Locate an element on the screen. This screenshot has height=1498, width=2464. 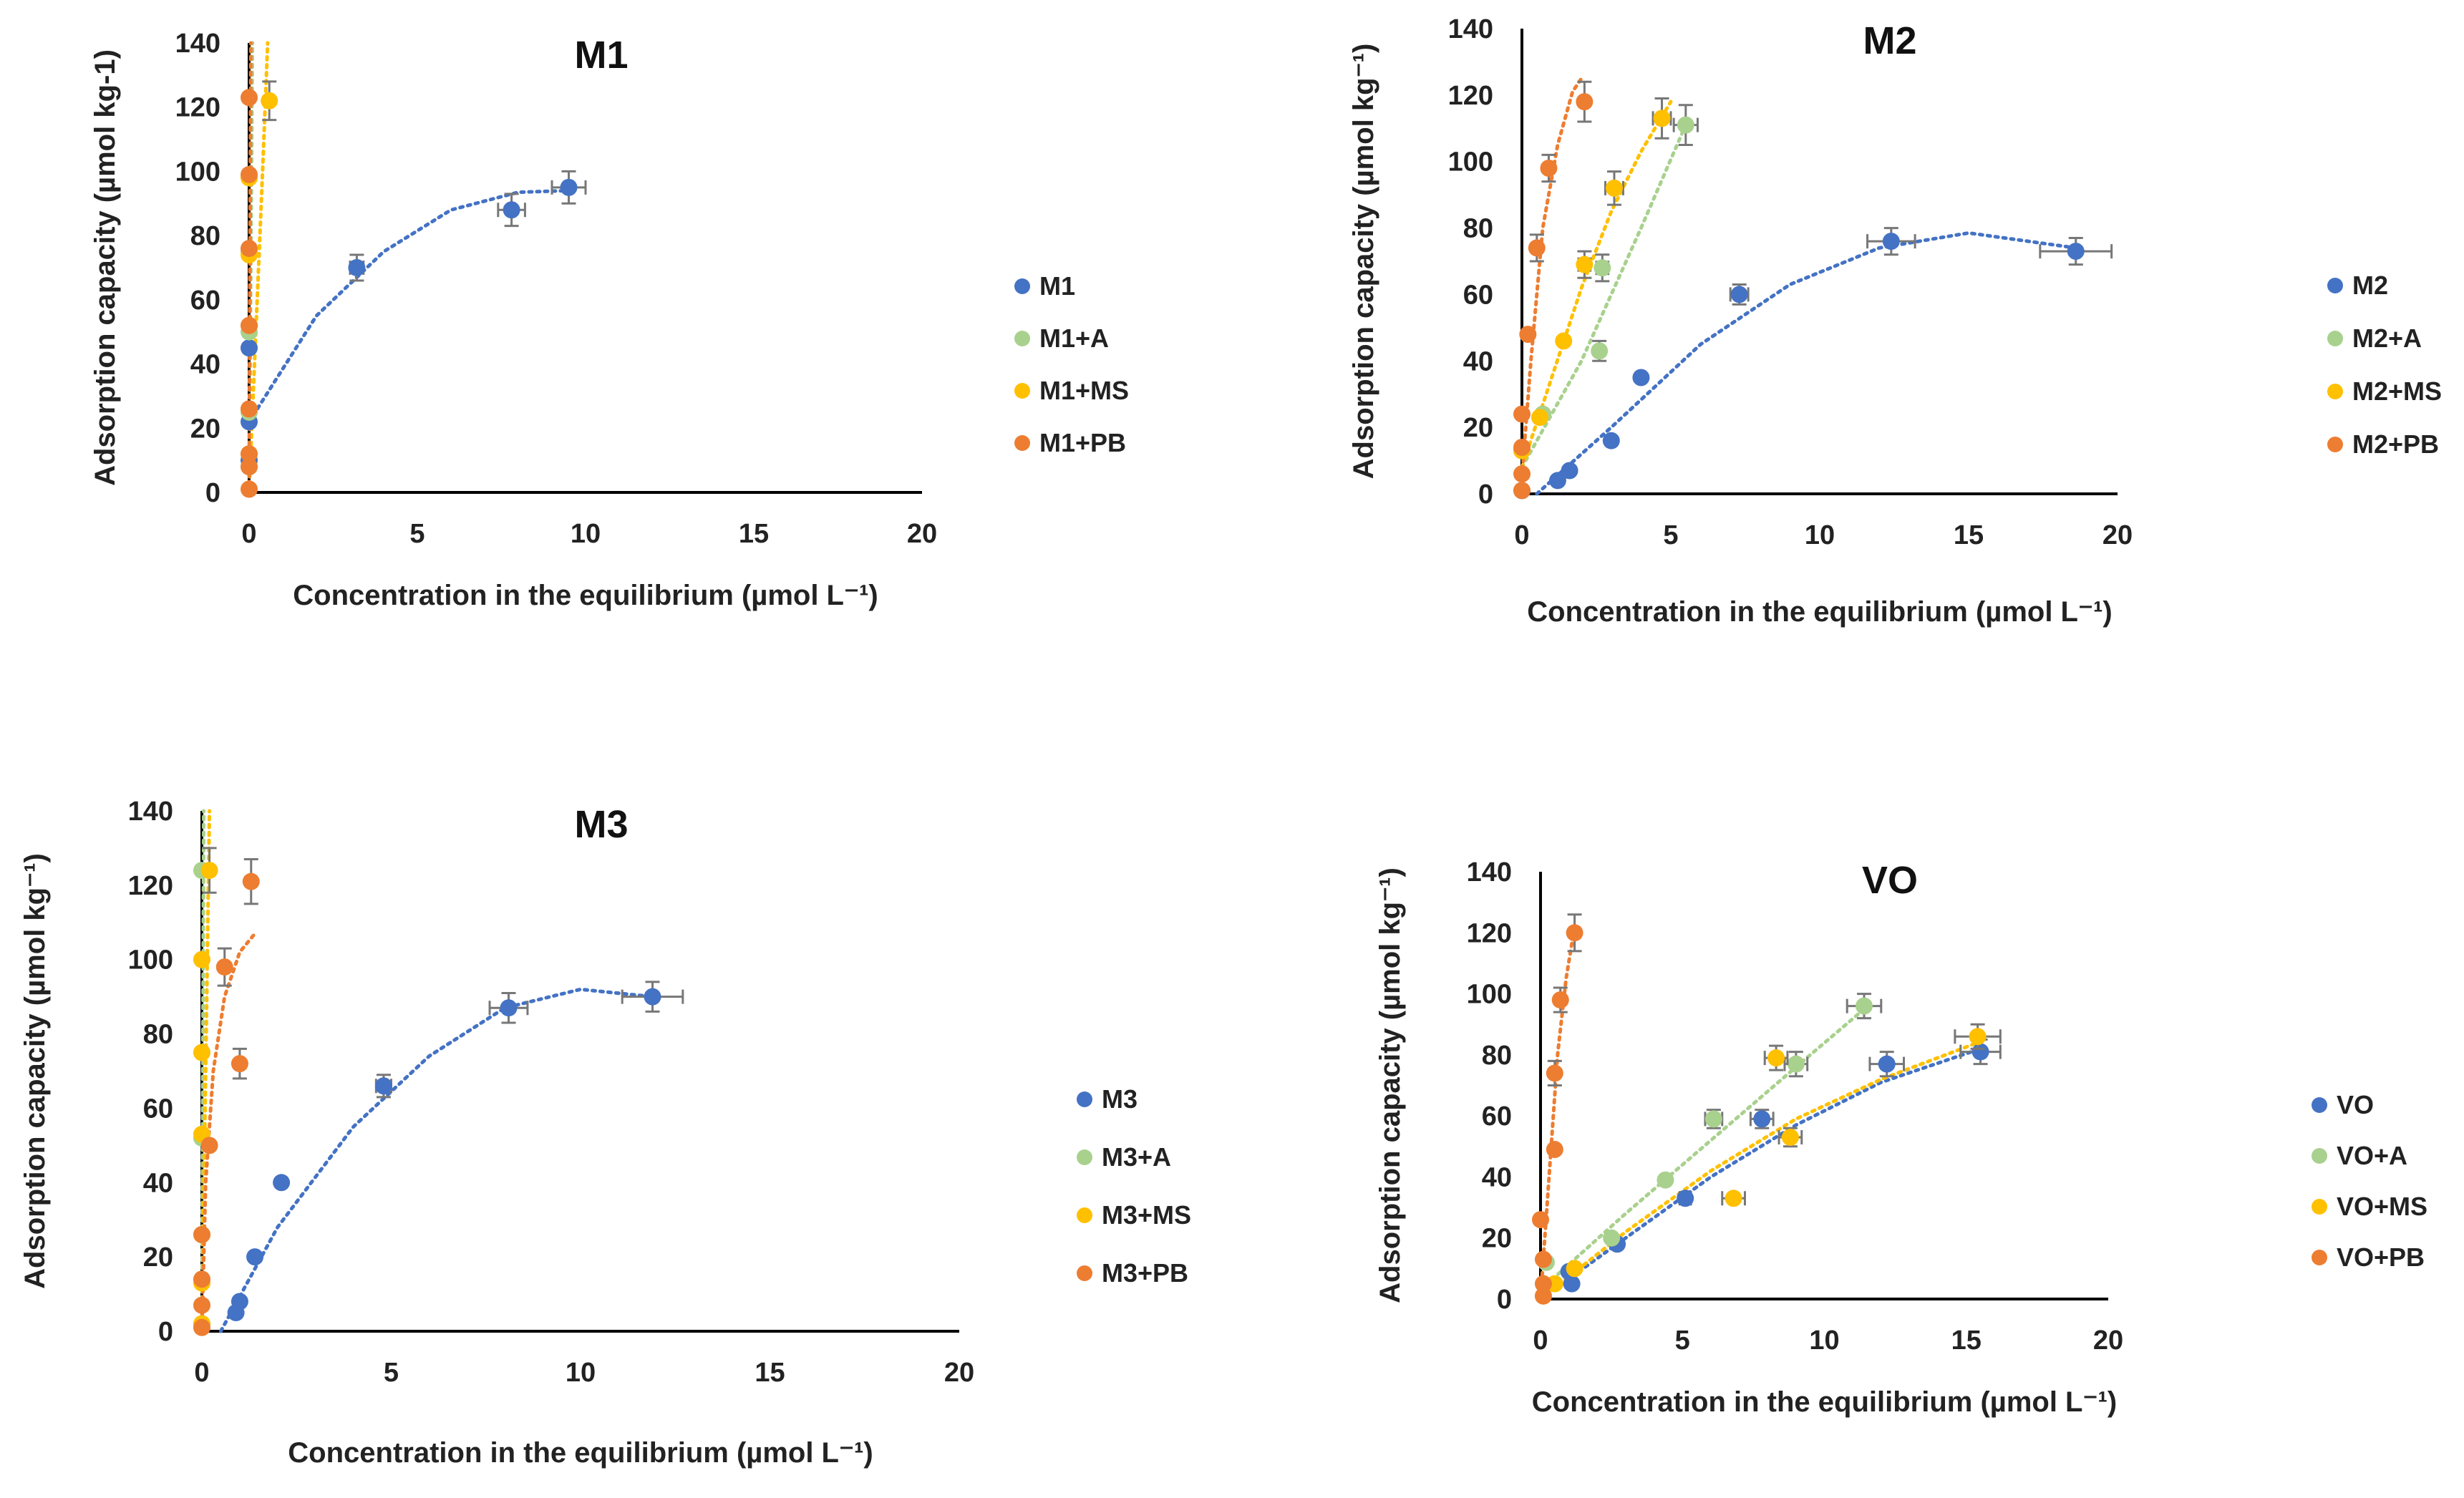
chart-title: M3 is located at coordinates (601, 824).